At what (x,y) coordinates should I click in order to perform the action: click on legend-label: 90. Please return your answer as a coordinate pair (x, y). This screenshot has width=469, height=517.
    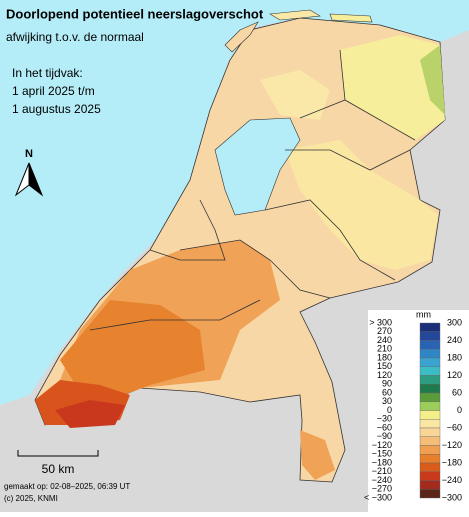
    Looking at the image, I should click on (387, 384).